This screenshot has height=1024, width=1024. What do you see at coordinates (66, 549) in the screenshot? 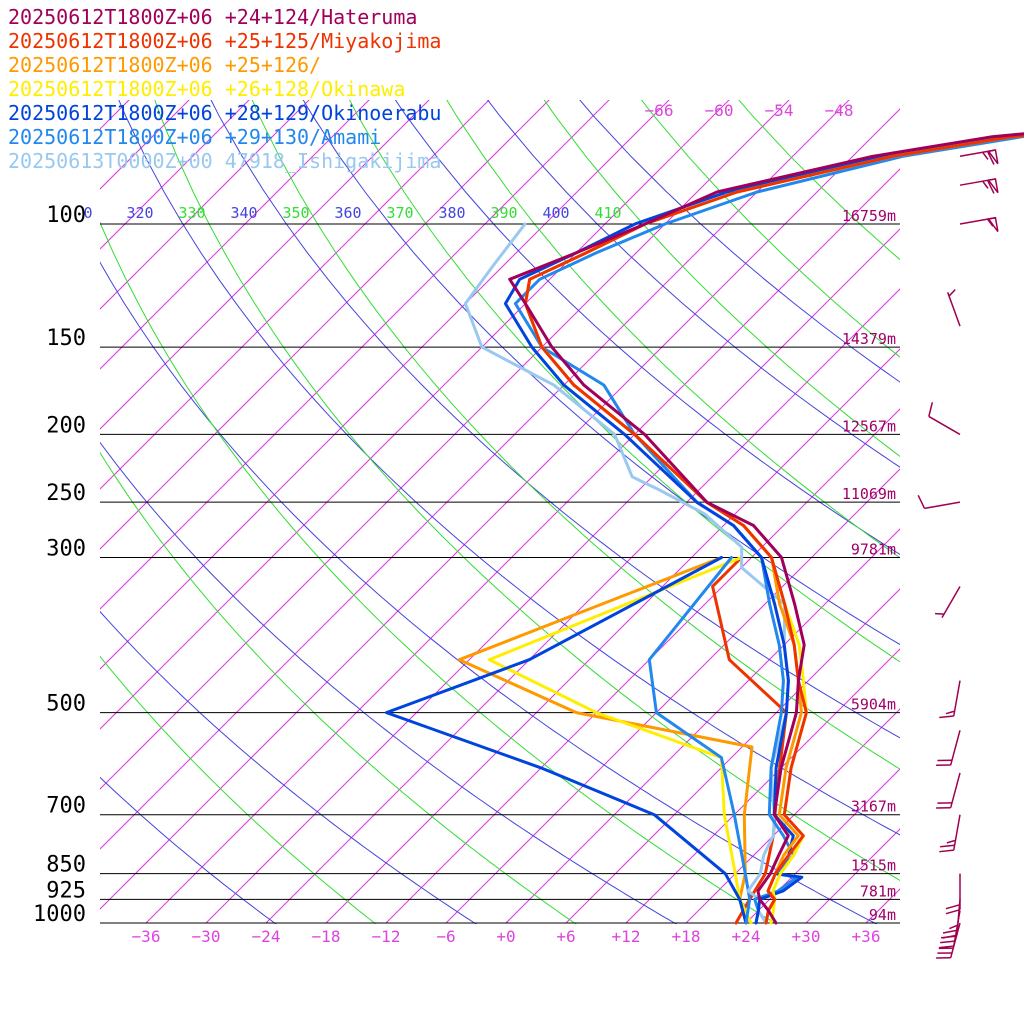
I see `pressure-label: 300` at bounding box center [66, 549].